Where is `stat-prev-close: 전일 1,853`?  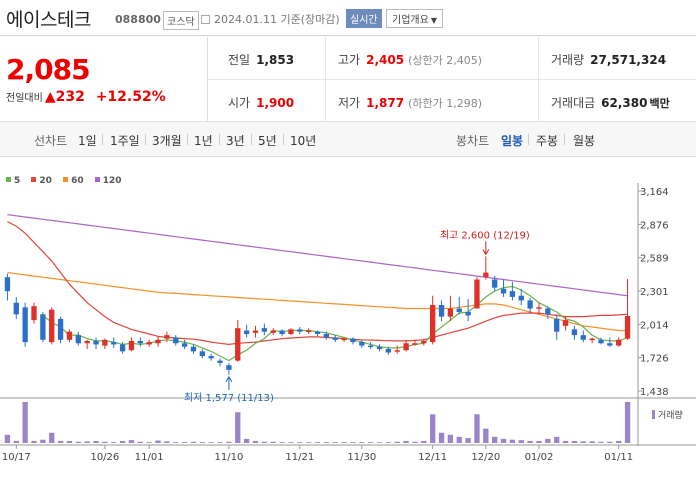
stat-prev-close: 전일 1,853 is located at coordinates (261, 60).